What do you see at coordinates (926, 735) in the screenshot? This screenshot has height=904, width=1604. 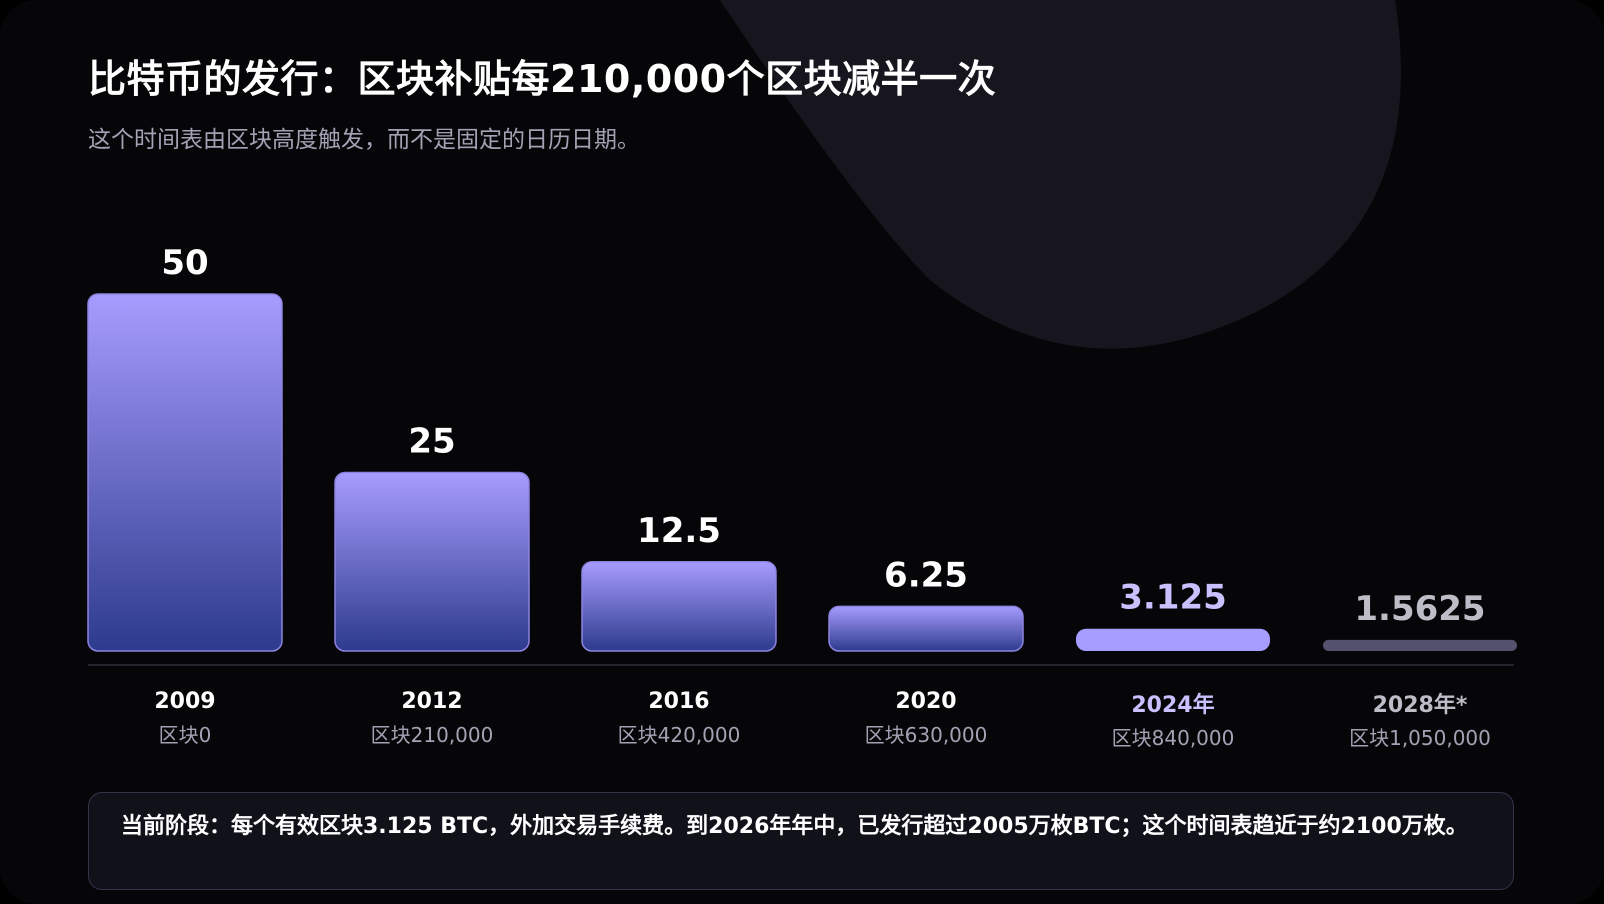 I see `block-height-label-2020: 区块630,000` at bounding box center [926, 735].